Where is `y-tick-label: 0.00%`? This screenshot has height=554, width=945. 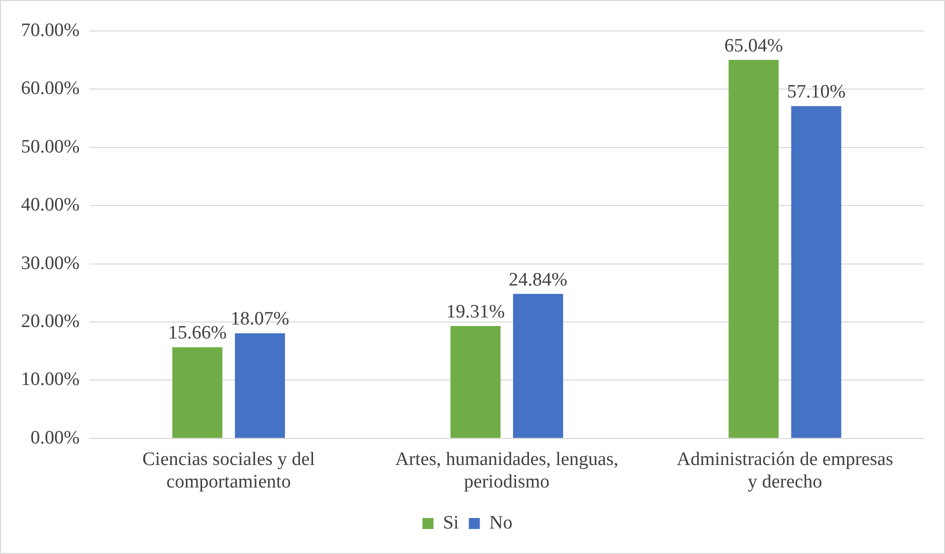 y-tick-label: 0.00% is located at coordinates (55, 437).